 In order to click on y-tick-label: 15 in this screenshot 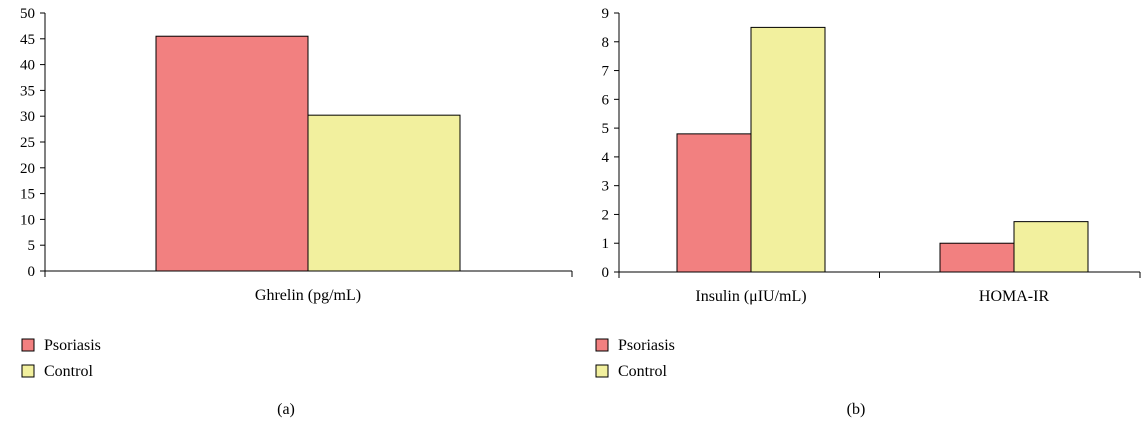, I will do `click(27, 195)`.